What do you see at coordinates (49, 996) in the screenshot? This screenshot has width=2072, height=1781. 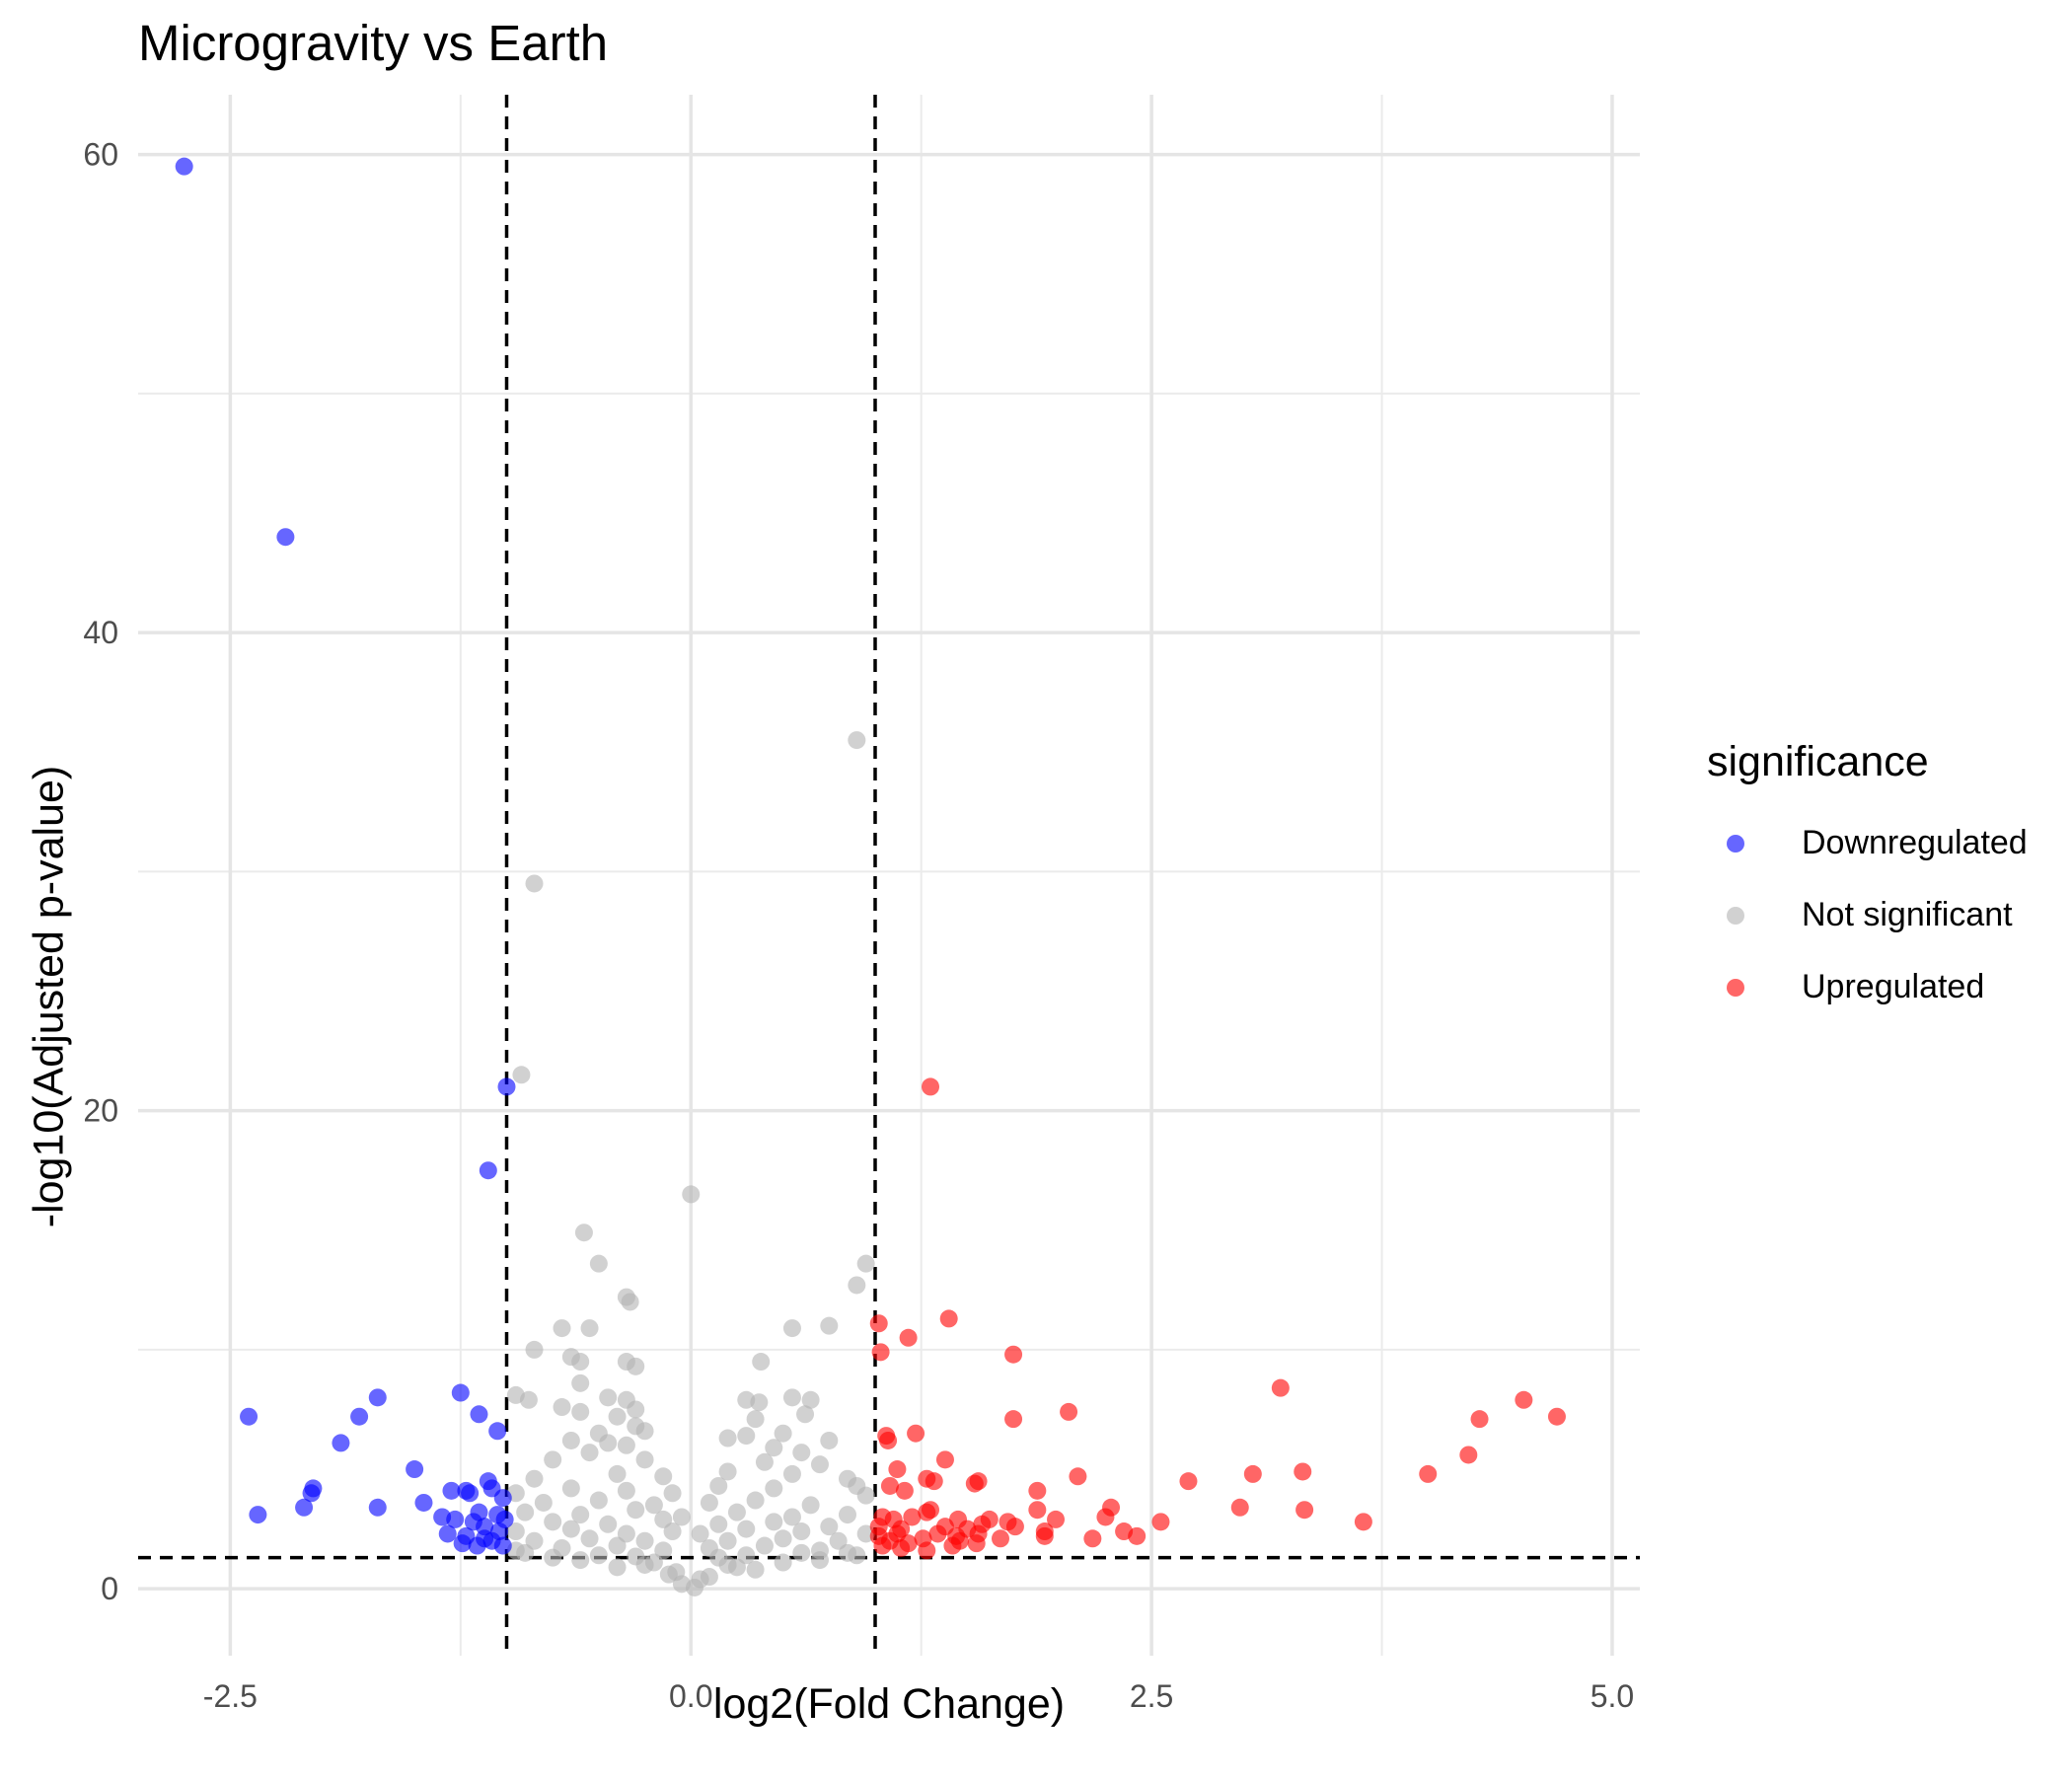 I see `y-axis-label: -log10(Adjusted p-value)` at bounding box center [49, 996].